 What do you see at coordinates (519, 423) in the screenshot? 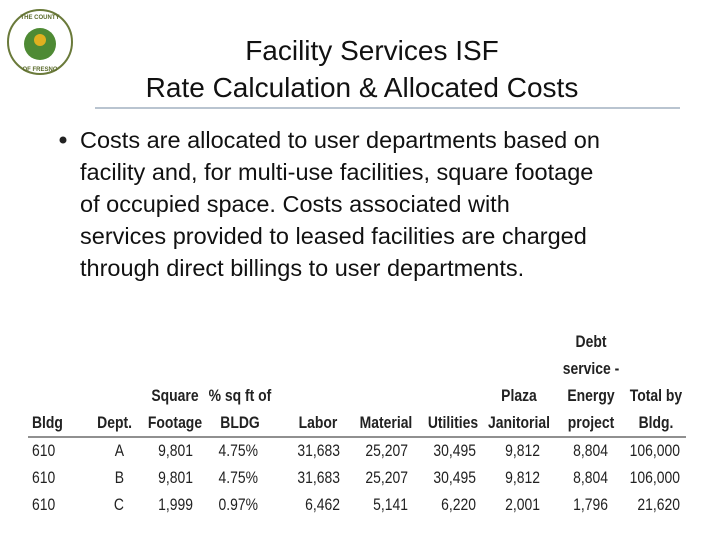
I see `column-header: Janitorial` at bounding box center [519, 423].